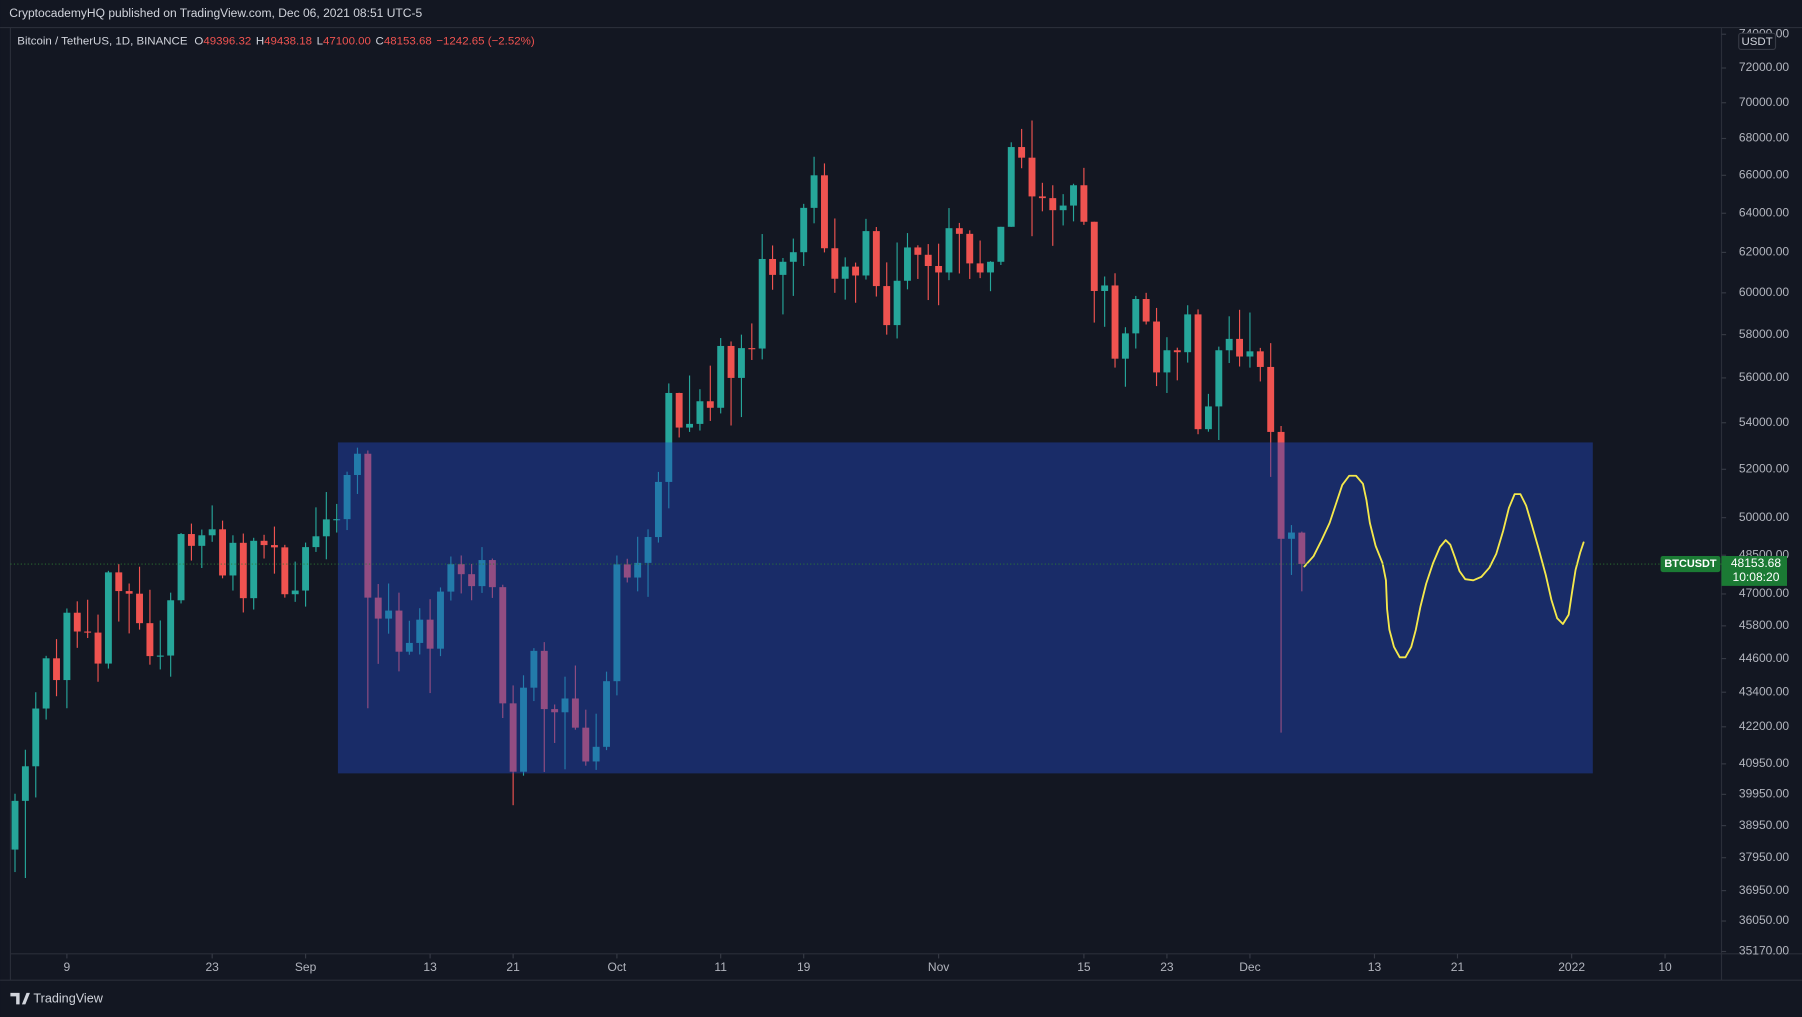 Image resolution: width=1802 pixels, height=1017 pixels. What do you see at coordinates (1444, 566) in the screenshot?
I see `projection-curve` at bounding box center [1444, 566].